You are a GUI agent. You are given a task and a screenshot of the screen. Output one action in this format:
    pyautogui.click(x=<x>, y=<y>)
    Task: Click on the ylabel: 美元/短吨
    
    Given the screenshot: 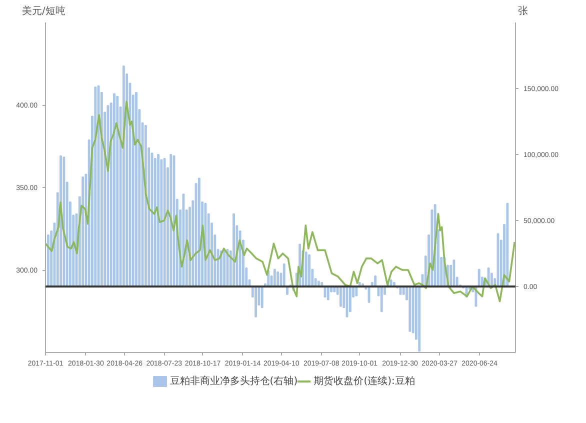 What is the action you would take?
    pyautogui.click(x=44, y=12)
    